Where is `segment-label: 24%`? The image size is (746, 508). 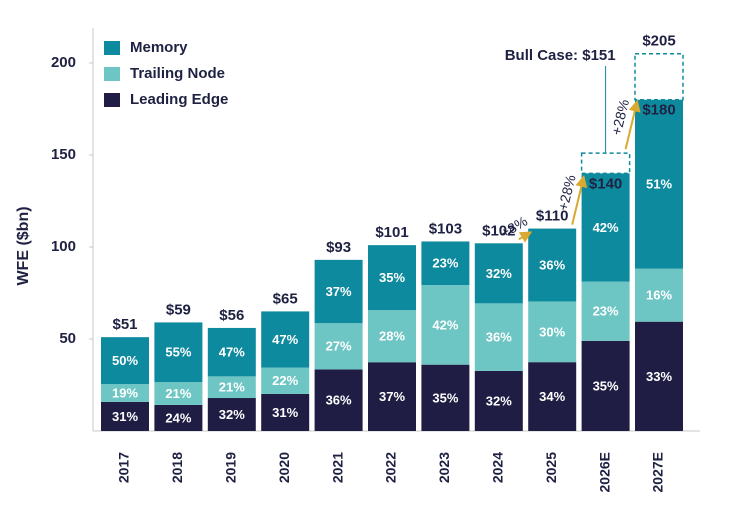
segment-label: 24% is located at coordinates (178, 417).